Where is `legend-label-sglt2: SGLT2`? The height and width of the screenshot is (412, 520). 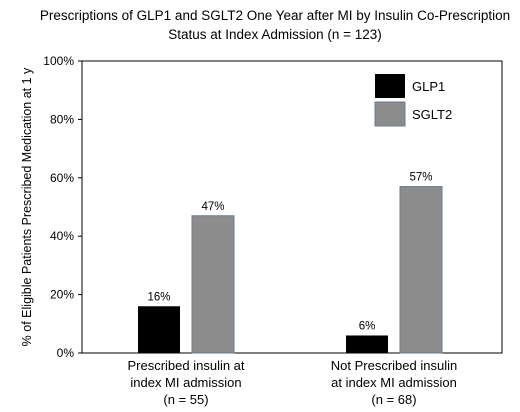
legend-label-sglt2: SGLT2 is located at coordinates (432, 114).